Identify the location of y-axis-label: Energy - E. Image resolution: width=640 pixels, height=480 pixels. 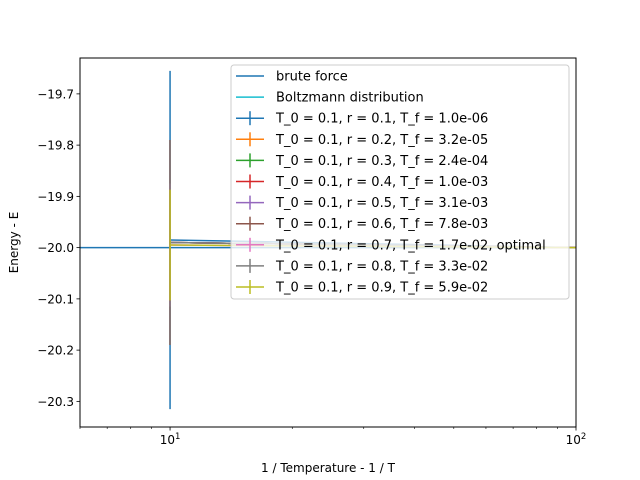
(14, 243).